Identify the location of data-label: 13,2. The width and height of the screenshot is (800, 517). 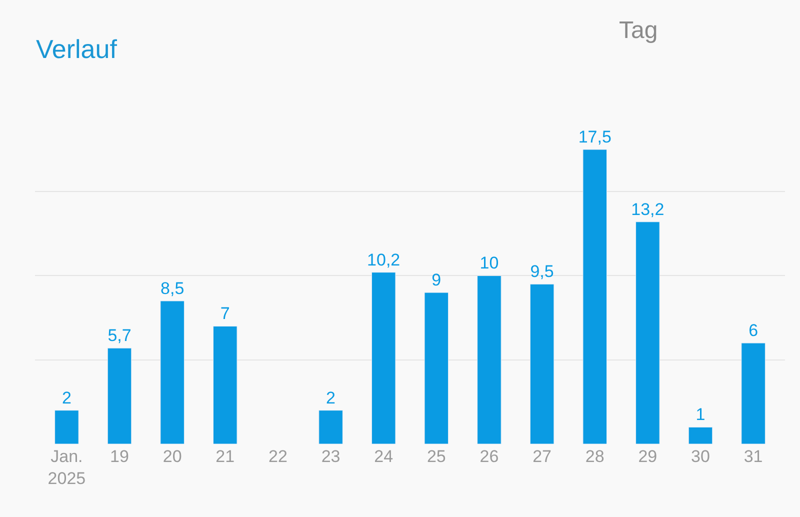
(647, 209).